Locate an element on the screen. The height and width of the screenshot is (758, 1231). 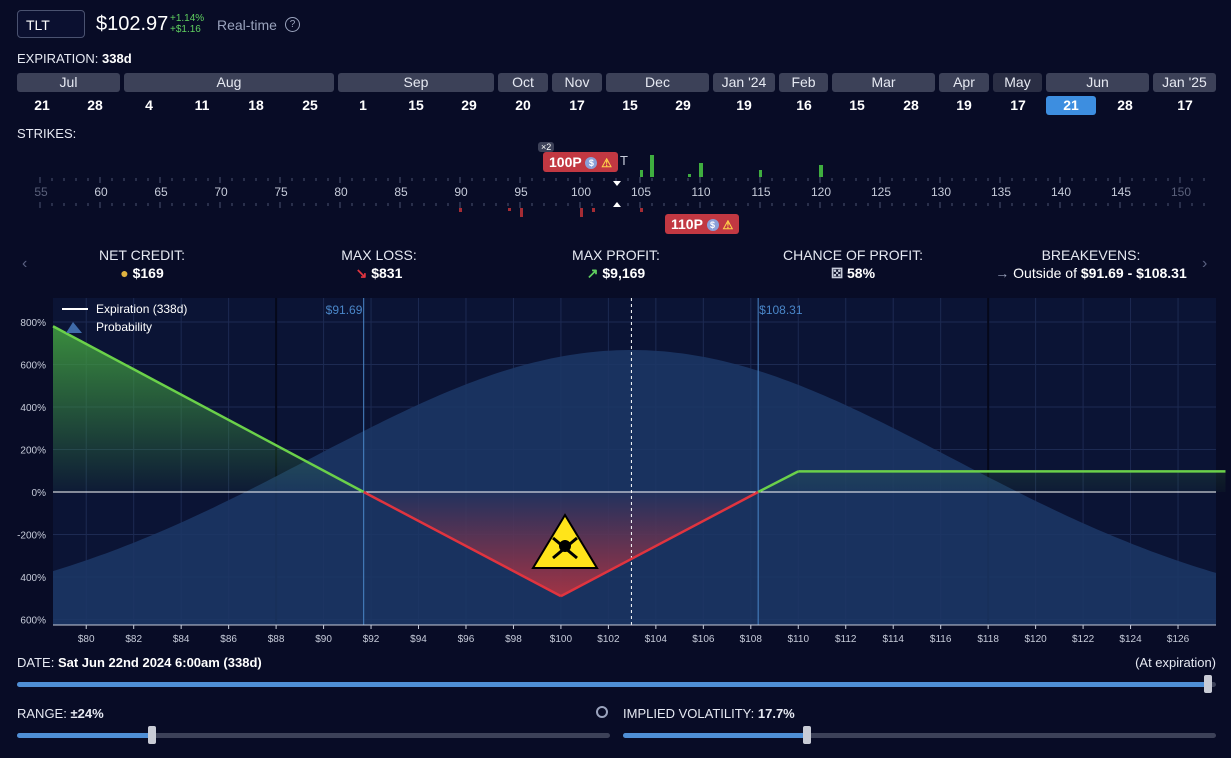
month-tab: Sep is located at coordinates (416, 82).